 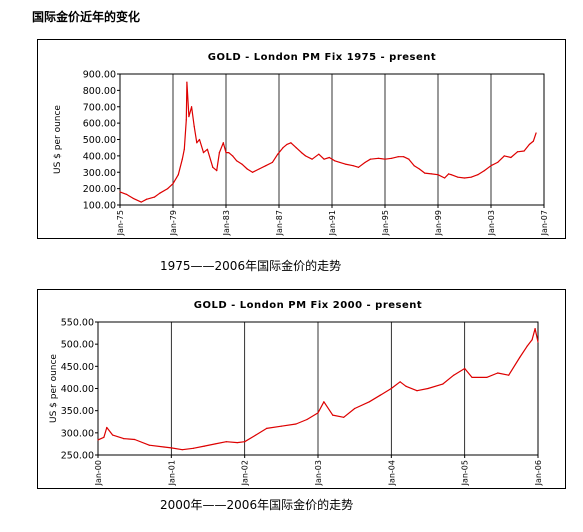 What do you see at coordinates (385, 223) in the screenshot?
I see `x-tick-label: Jan-95` at bounding box center [385, 223].